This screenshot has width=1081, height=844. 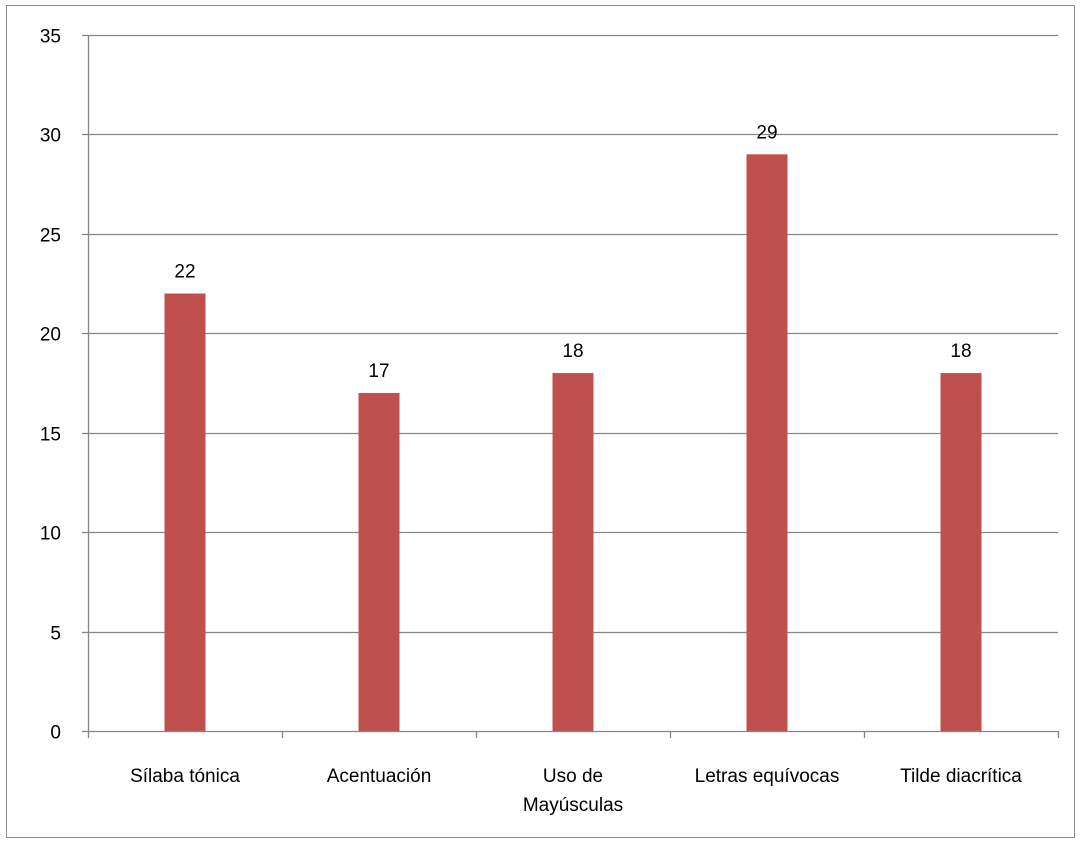 I want to click on y-tick-label: 0, so click(x=55, y=733).